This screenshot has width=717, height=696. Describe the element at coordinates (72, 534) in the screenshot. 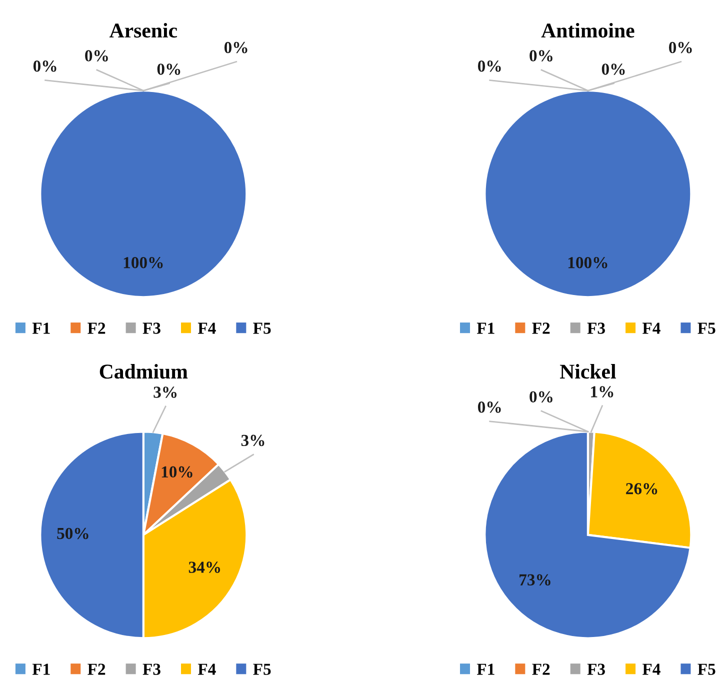

I see `data-label: 50%` at that location.